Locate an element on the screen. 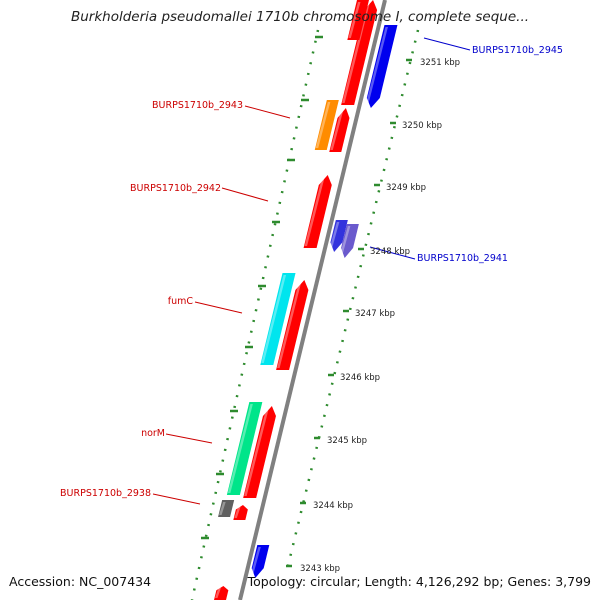 The image size is (600, 600). gene-label-burps1710b-2945: BURPS1710b_2945 is located at coordinates (517, 50).